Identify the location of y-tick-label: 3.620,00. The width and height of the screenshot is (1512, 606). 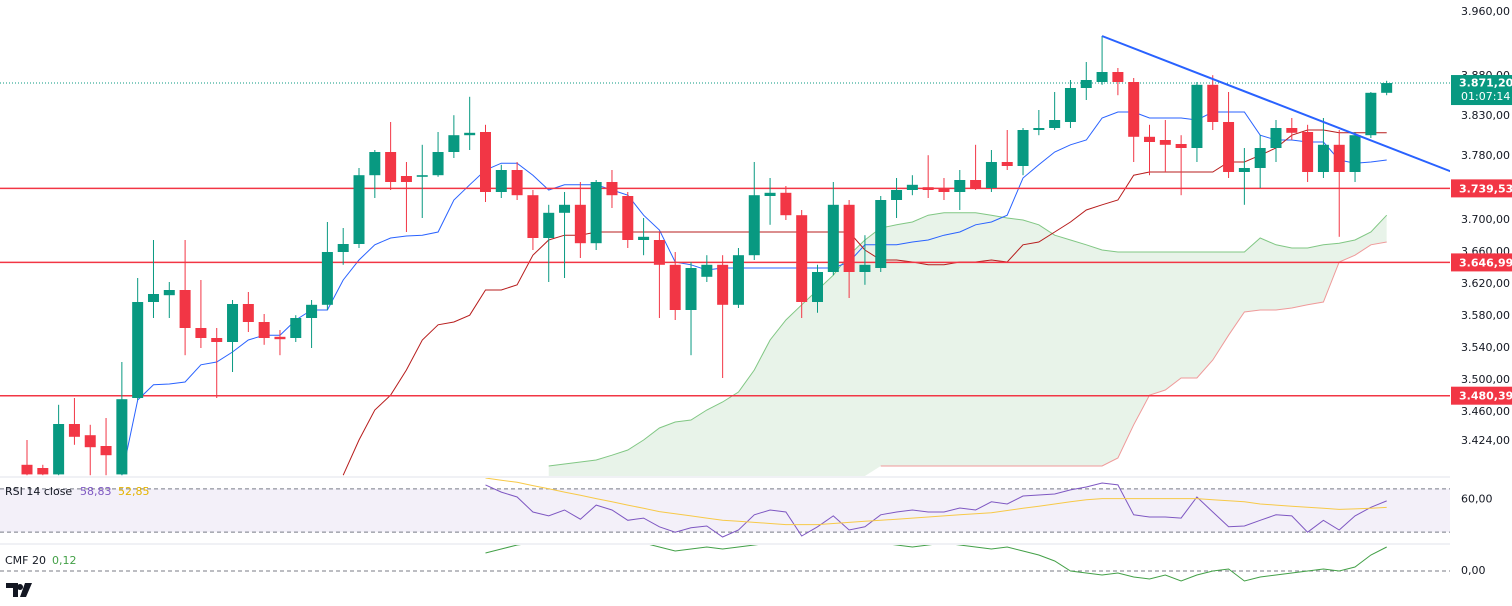
(1485, 283).